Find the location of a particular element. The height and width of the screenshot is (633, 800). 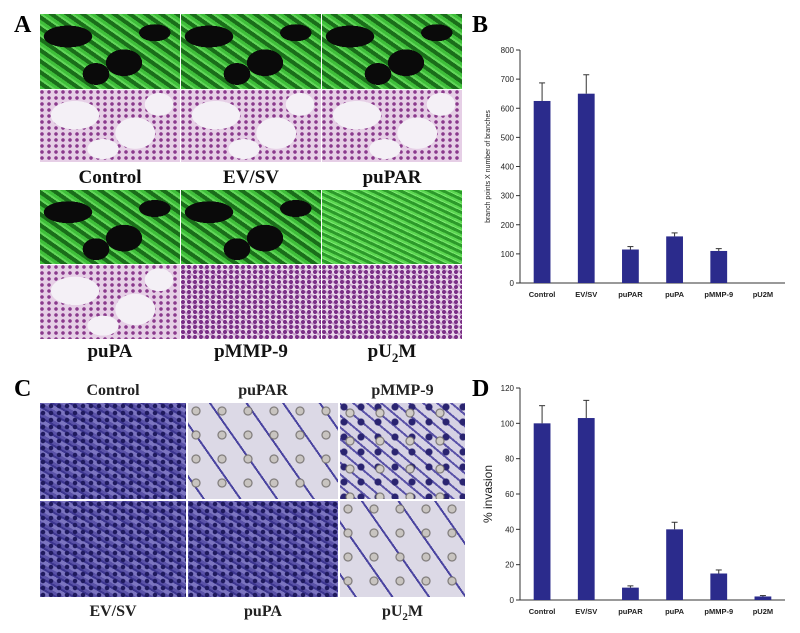

chart-d-bar-pupa is located at coordinates (674, 564).